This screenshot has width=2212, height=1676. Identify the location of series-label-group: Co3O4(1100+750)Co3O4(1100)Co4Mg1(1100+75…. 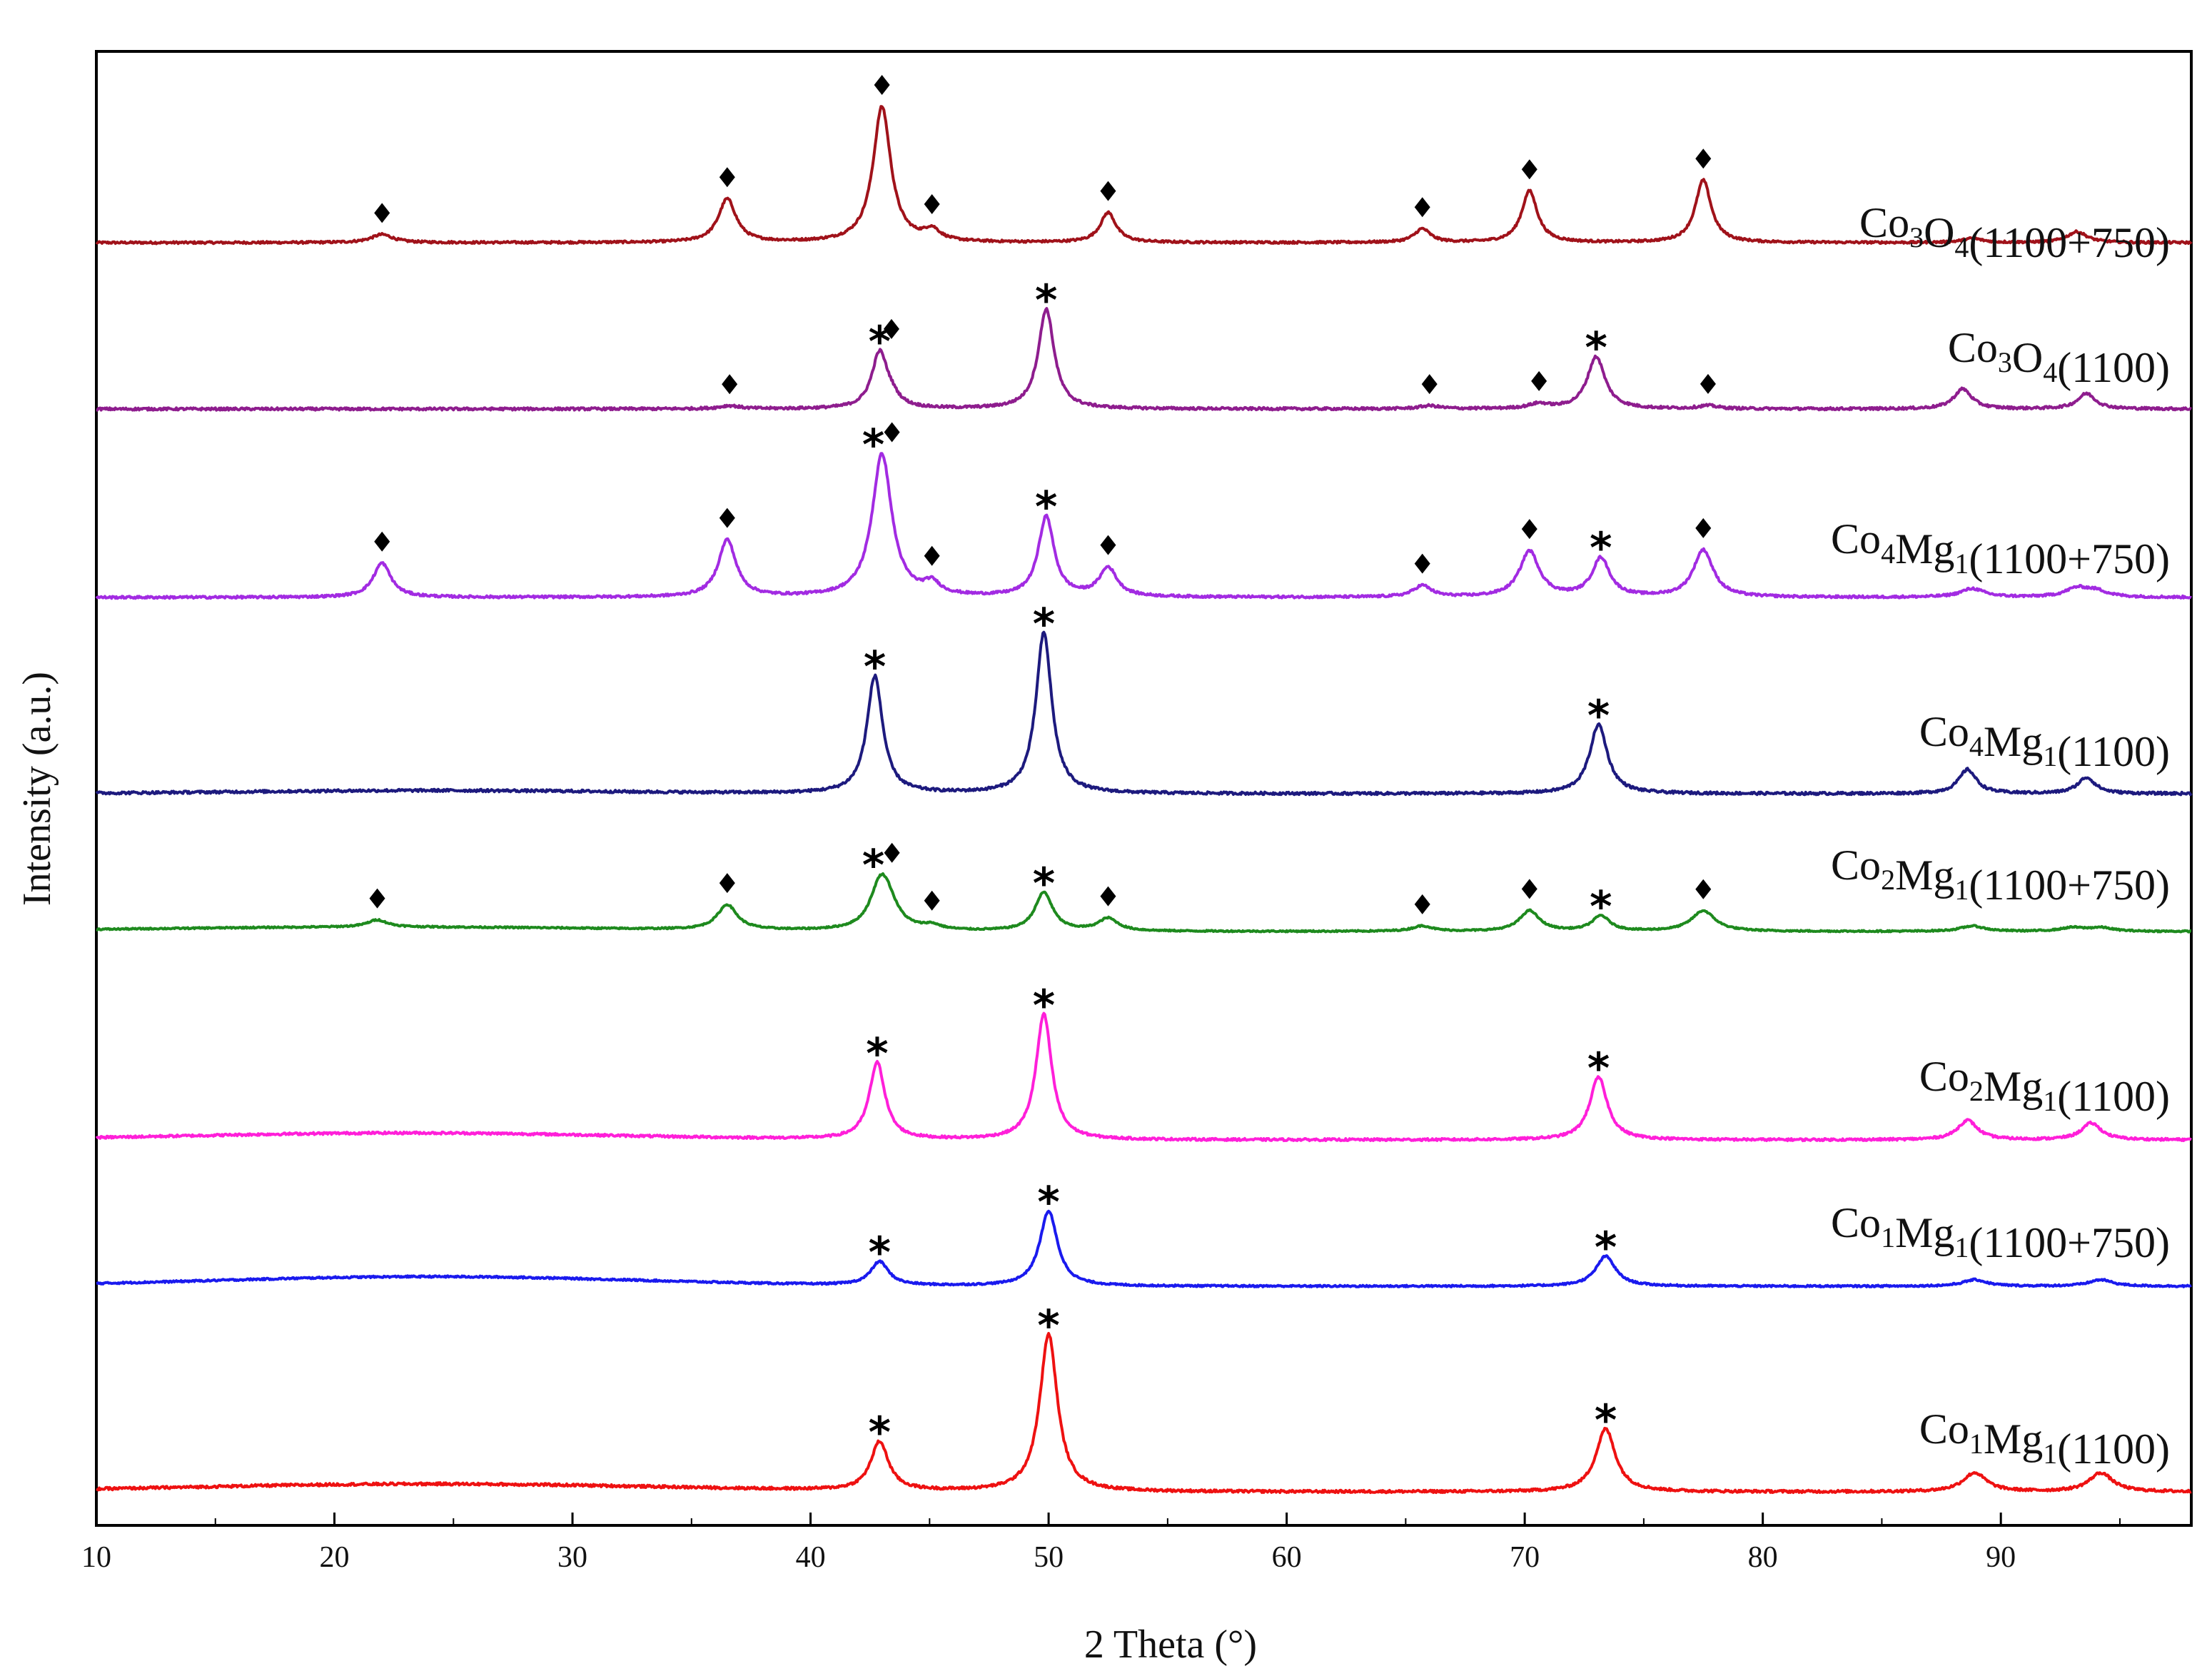
(2000, 836).